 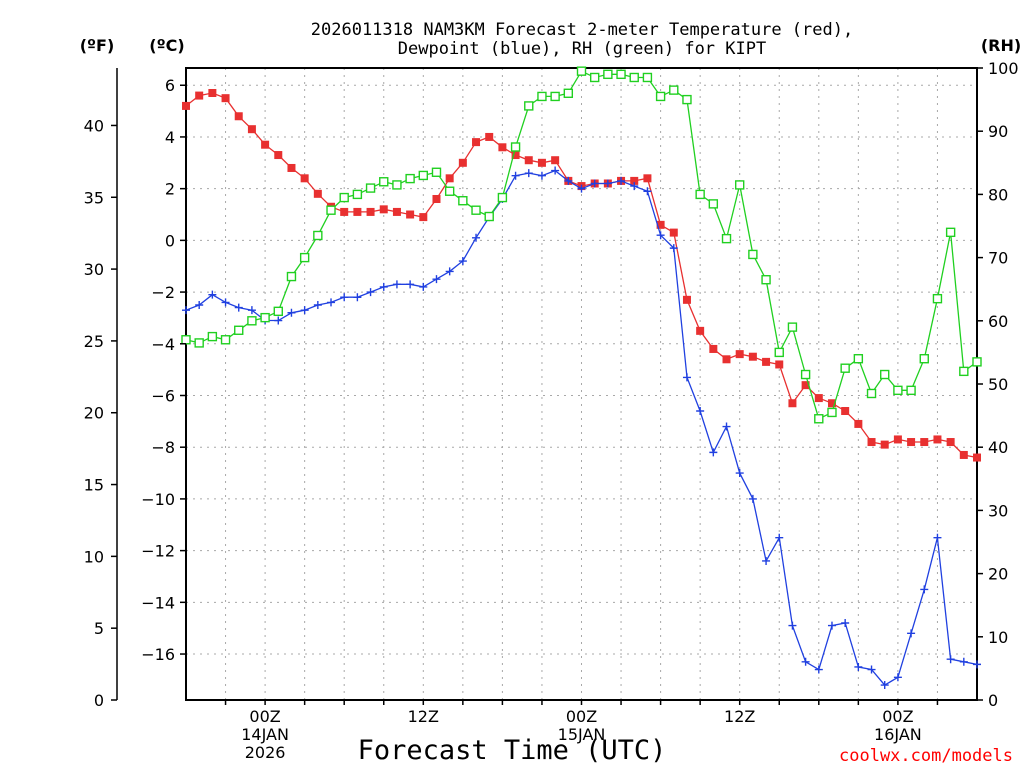 I want to click on fahrenheit-tick-label: 5, so click(x=99, y=628).